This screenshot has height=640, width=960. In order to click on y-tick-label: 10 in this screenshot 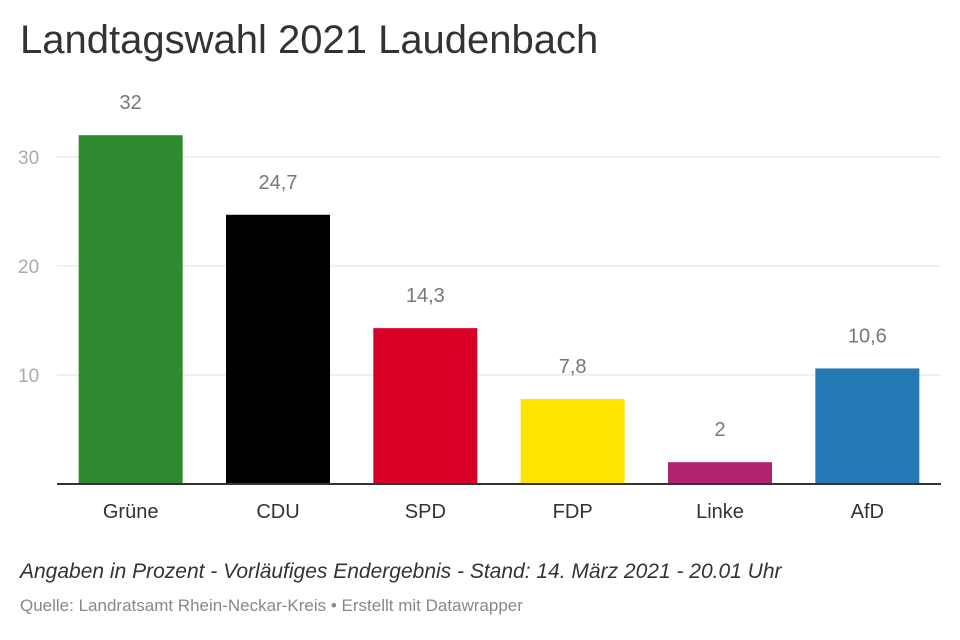, I will do `click(28, 376)`.